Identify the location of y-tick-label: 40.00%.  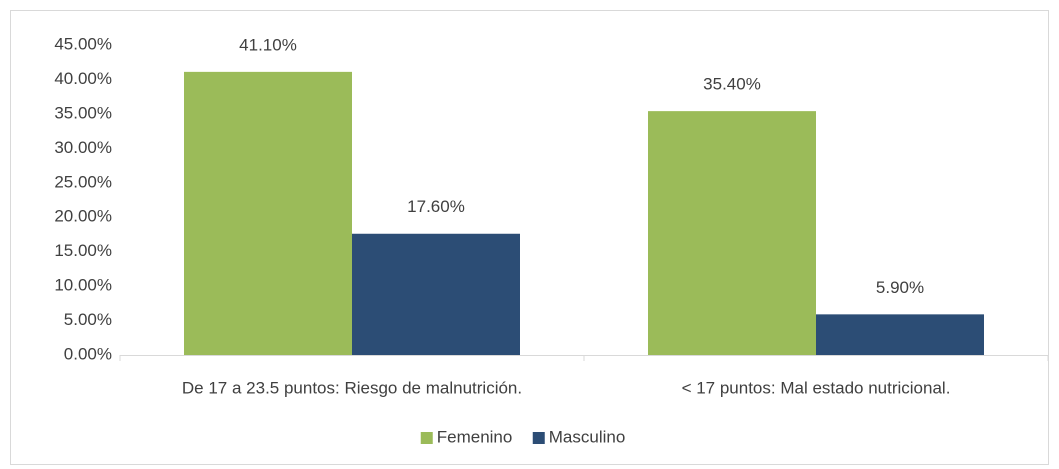
(83, 78).